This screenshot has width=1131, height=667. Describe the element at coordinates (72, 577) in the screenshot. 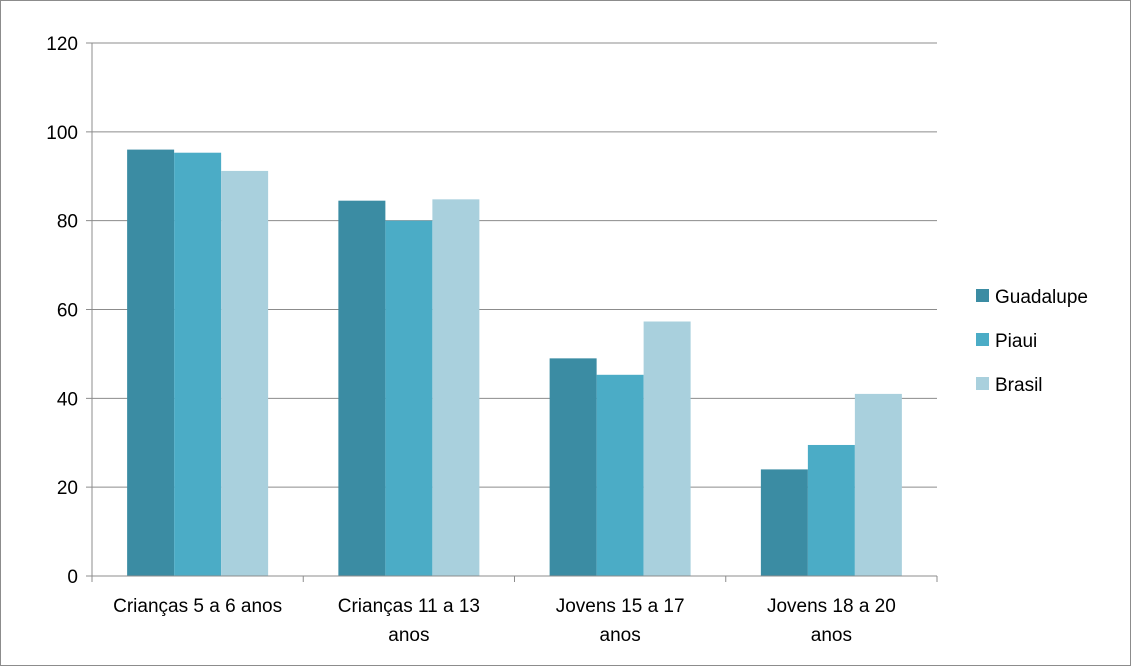

I see `y-tick-label: 0` at that location.